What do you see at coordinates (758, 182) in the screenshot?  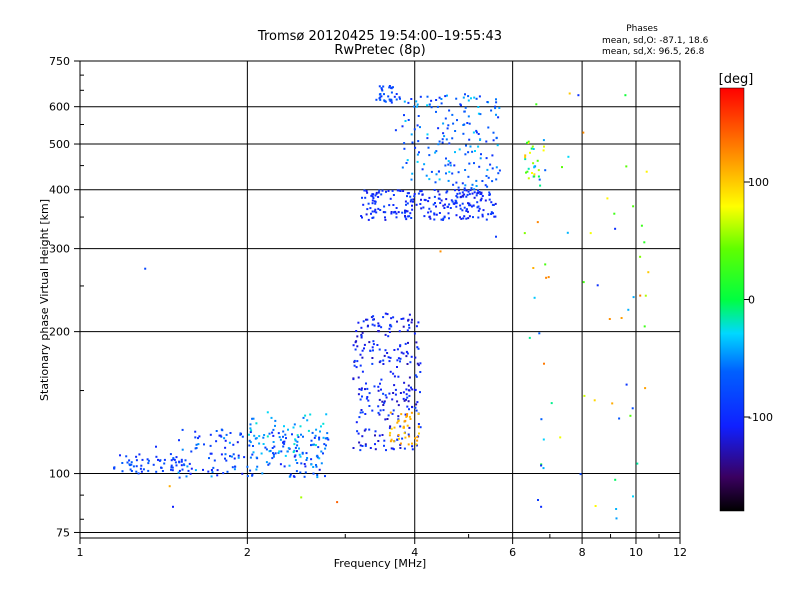 I see `colorbar-tick-label: 100` at bounding box center [758, 182].